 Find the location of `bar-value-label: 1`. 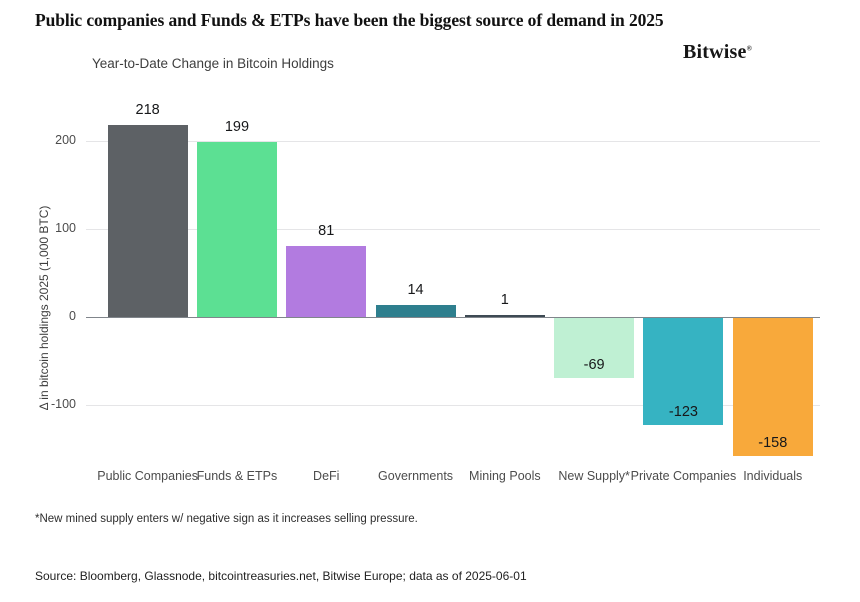

bar-value-label: 1 is located at coordinates (504, 300).